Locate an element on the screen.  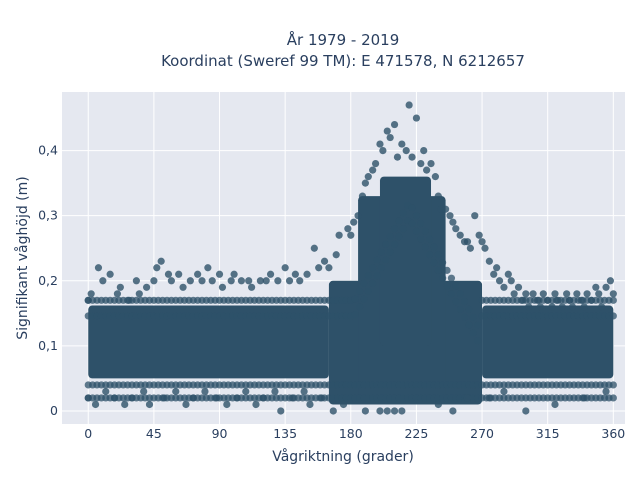
y-tick-label: 0,2 is located at coordinates (48, 280).